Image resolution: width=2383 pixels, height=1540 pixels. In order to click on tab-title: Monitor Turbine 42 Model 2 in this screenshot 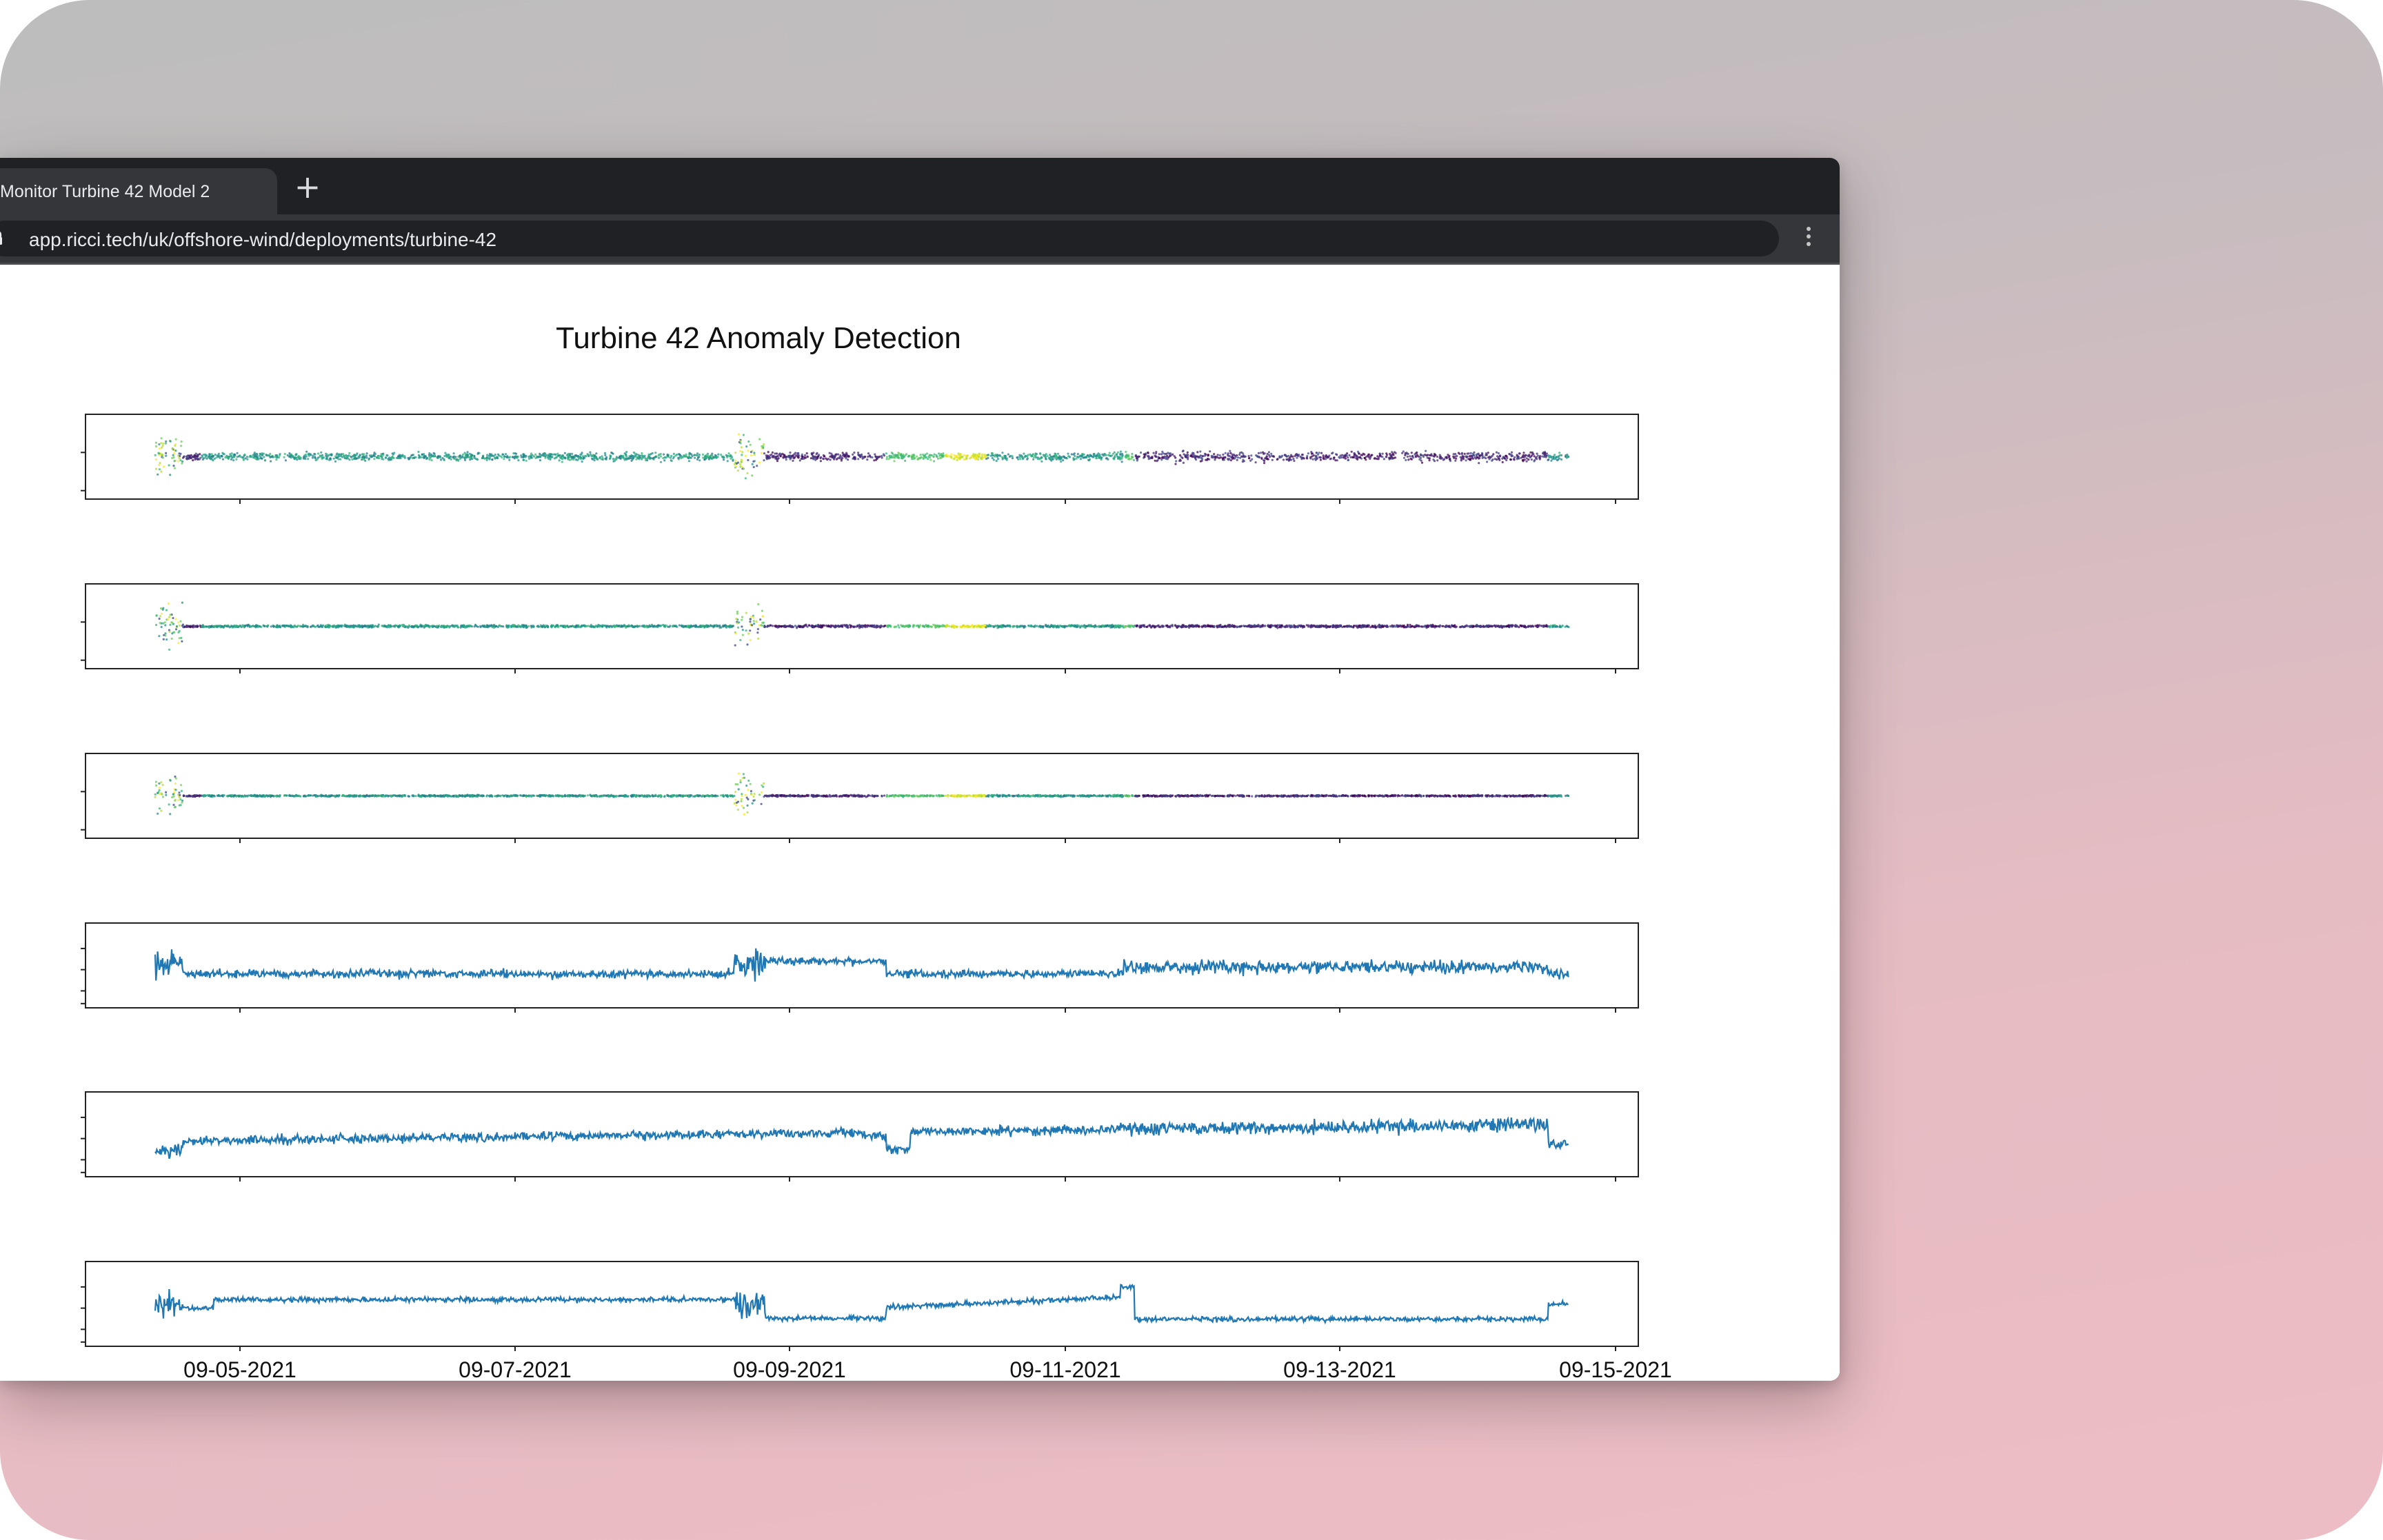, I will do `click(105, 192)`.